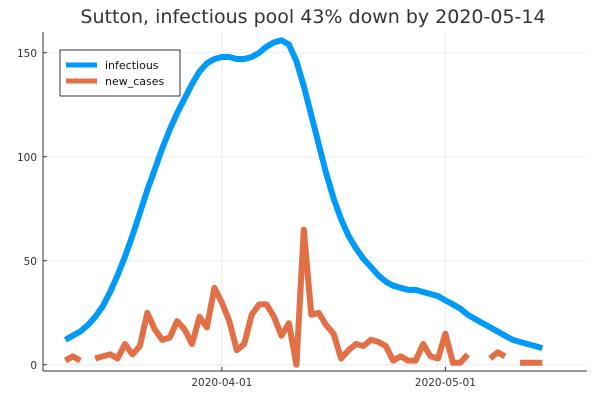 The height and width of the screenshot is (400, 600). Describe the element at coordinates (32, 210) in the screenshot. I see `y-axis-ticks: 0 50 100 150` at that location.